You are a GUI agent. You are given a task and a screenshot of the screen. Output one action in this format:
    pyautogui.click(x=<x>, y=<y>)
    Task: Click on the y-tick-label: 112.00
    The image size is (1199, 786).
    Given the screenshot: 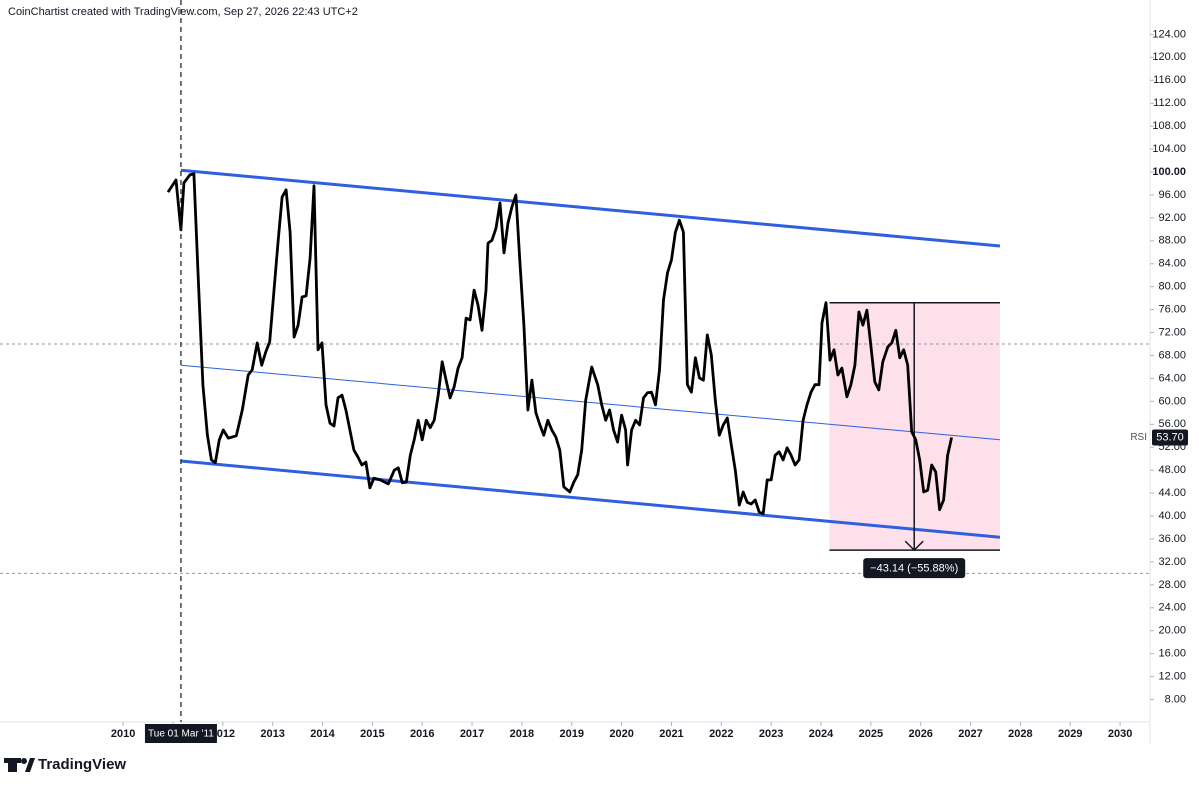 What is the action you would take?
    pyautogui.click(x=1169, y=103)
    